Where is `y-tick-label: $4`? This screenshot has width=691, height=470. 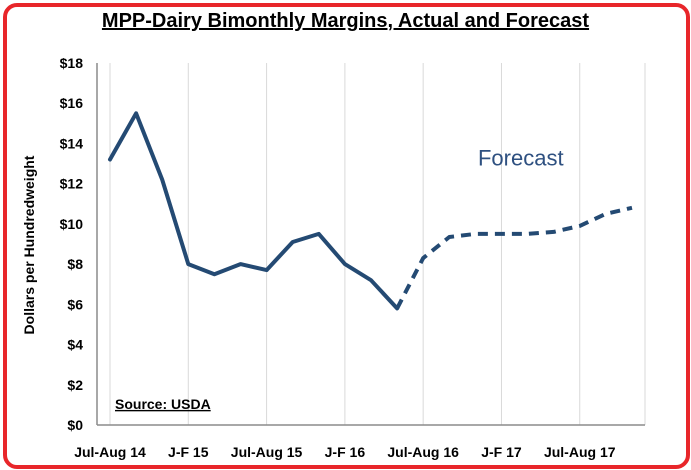
y-tick-label: $4 is located at coordinates (75, 345).